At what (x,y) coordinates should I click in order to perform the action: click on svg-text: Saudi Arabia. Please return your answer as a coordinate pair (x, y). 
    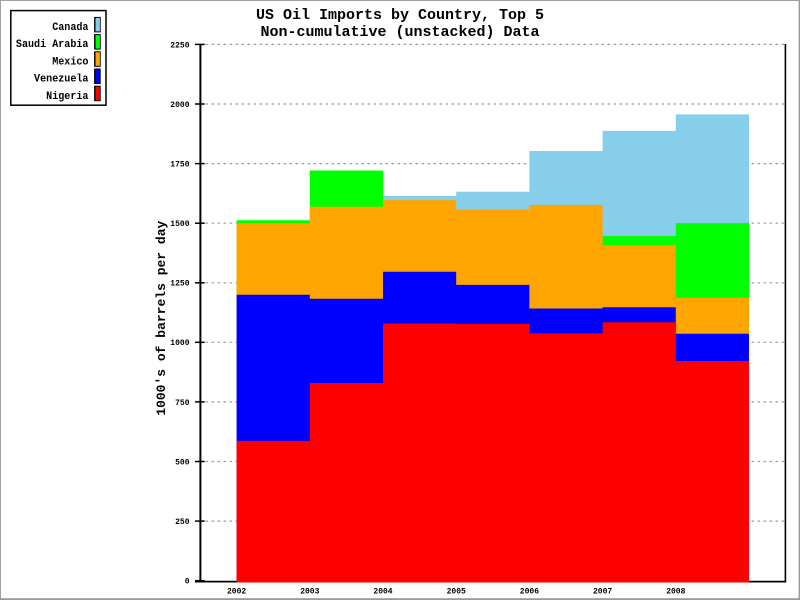
    Looking at the image, I should click on (52, 45).